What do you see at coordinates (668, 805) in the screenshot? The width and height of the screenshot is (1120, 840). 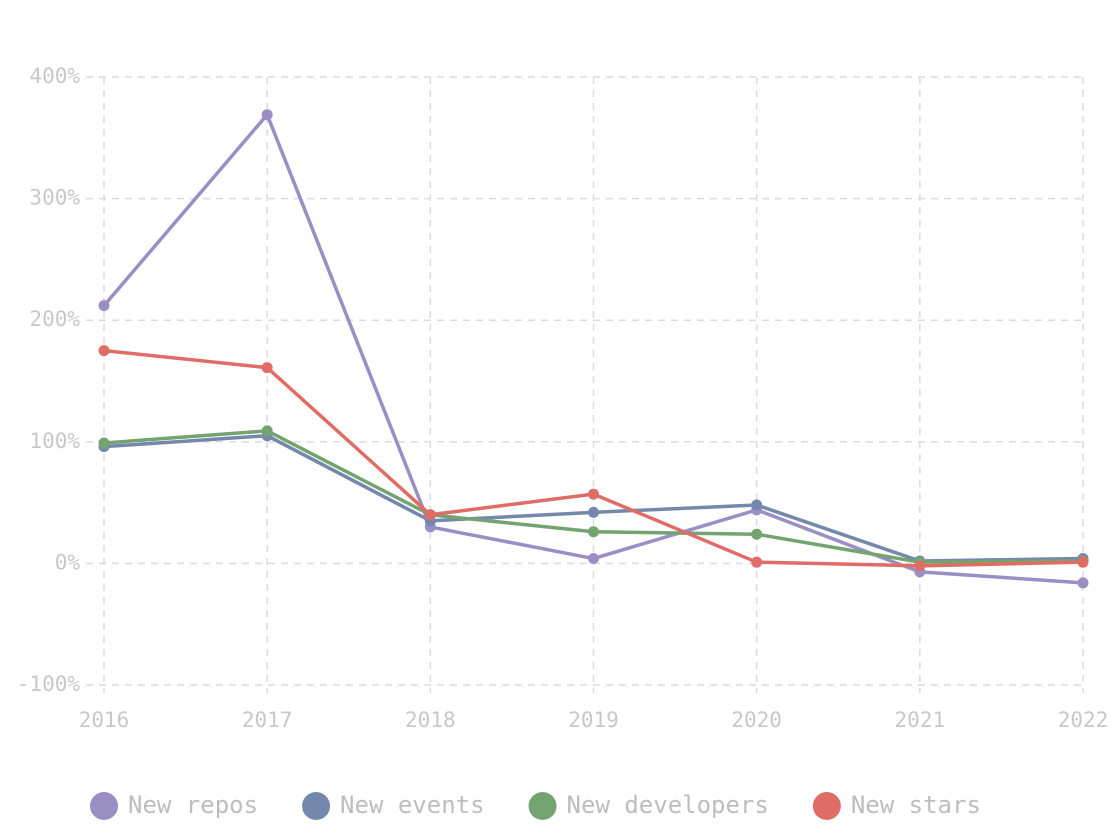 I see `legend-label: New developers` at bounding box center [668, 805].